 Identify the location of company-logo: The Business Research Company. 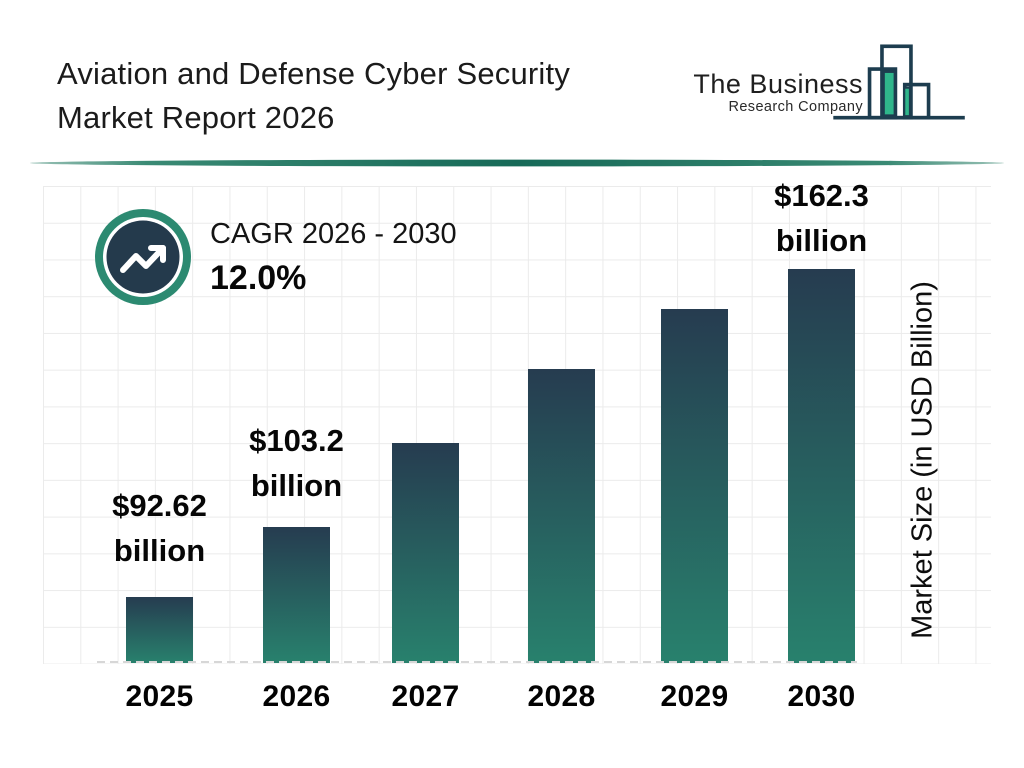
(846, 83).